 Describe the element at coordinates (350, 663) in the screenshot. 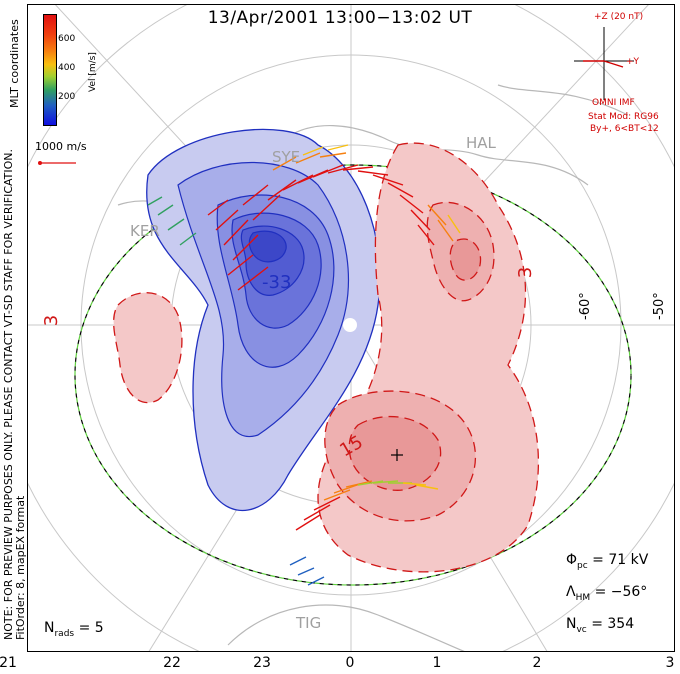

I see `mlt-label-0: 0` at that location.